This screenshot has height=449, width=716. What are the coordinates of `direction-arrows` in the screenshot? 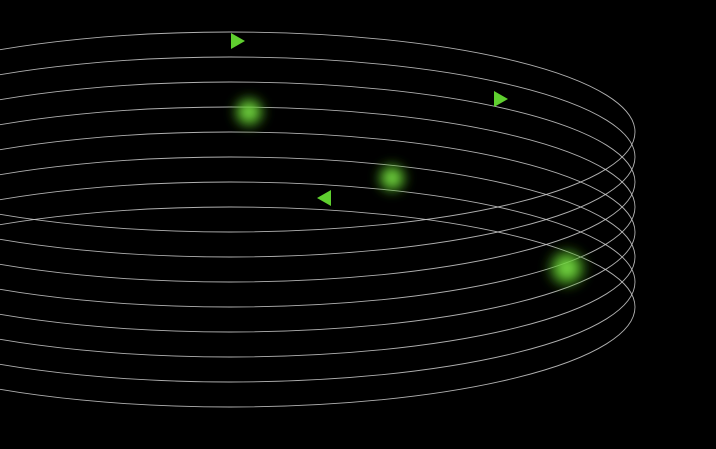 It's located at (369, 119).